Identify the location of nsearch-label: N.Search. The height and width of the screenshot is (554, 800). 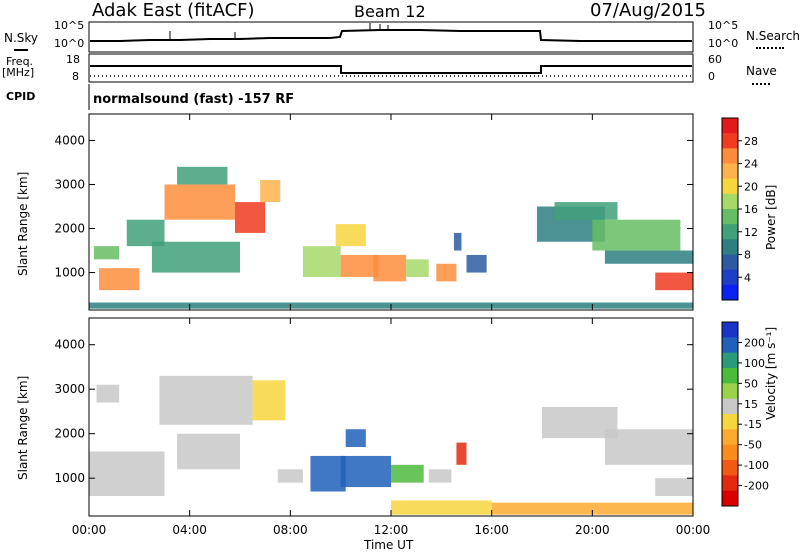
(773, 36).